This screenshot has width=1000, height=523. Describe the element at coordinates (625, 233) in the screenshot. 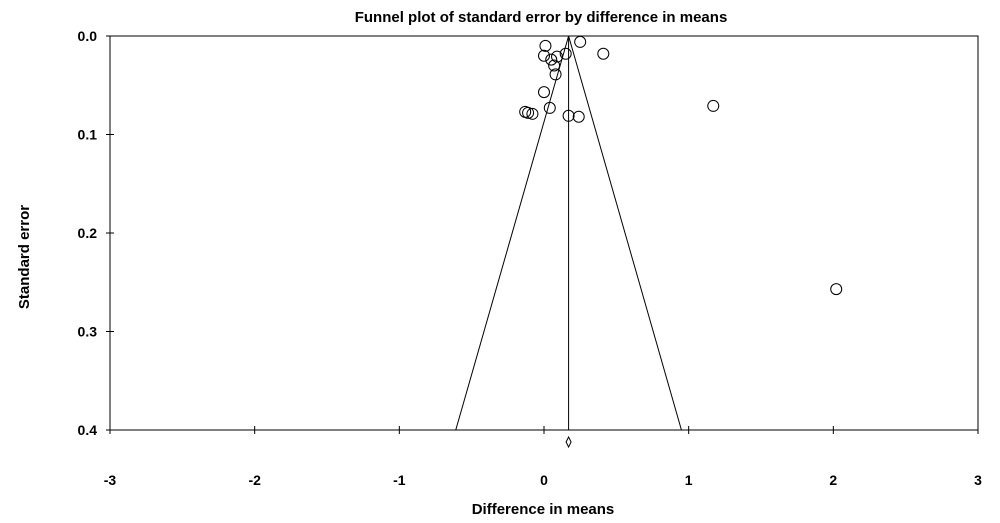

I see `funnel-right-line` at that location.